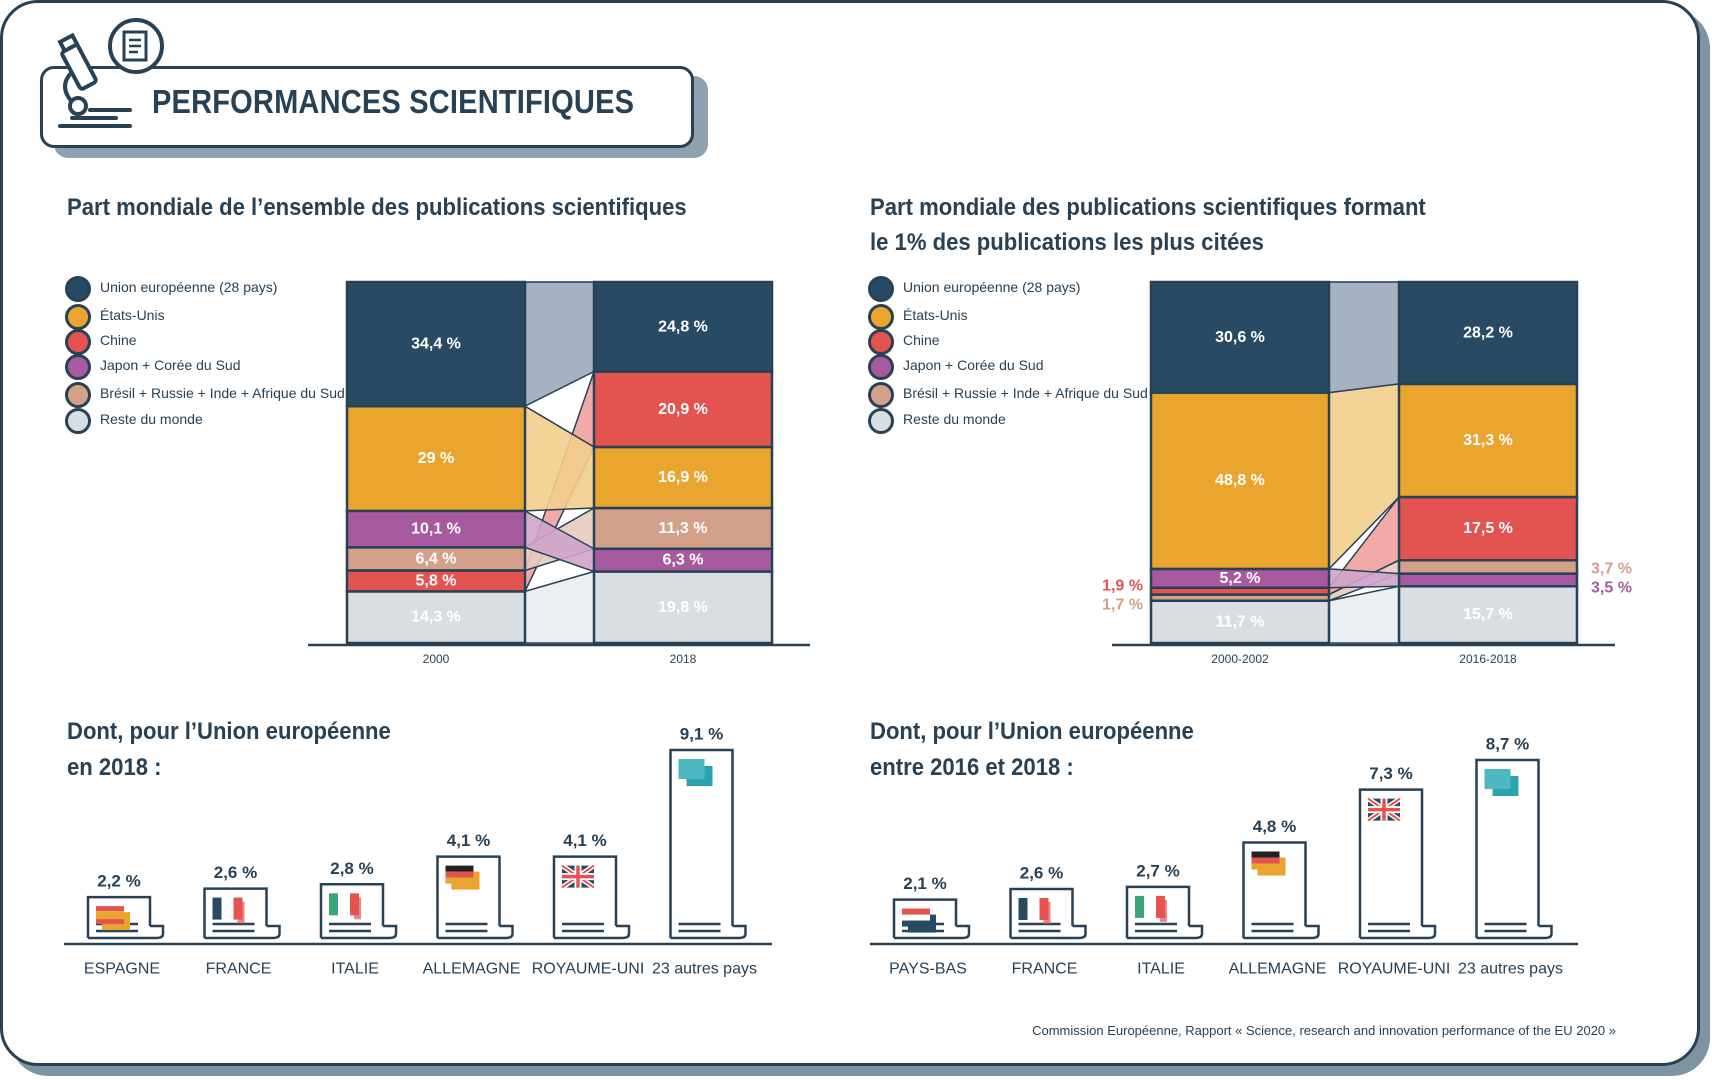  What do you see at coordinates (1501, 782) in the screenshot?
I see `chart4-flag-eu-icon` at bounding box center [1501, 782].